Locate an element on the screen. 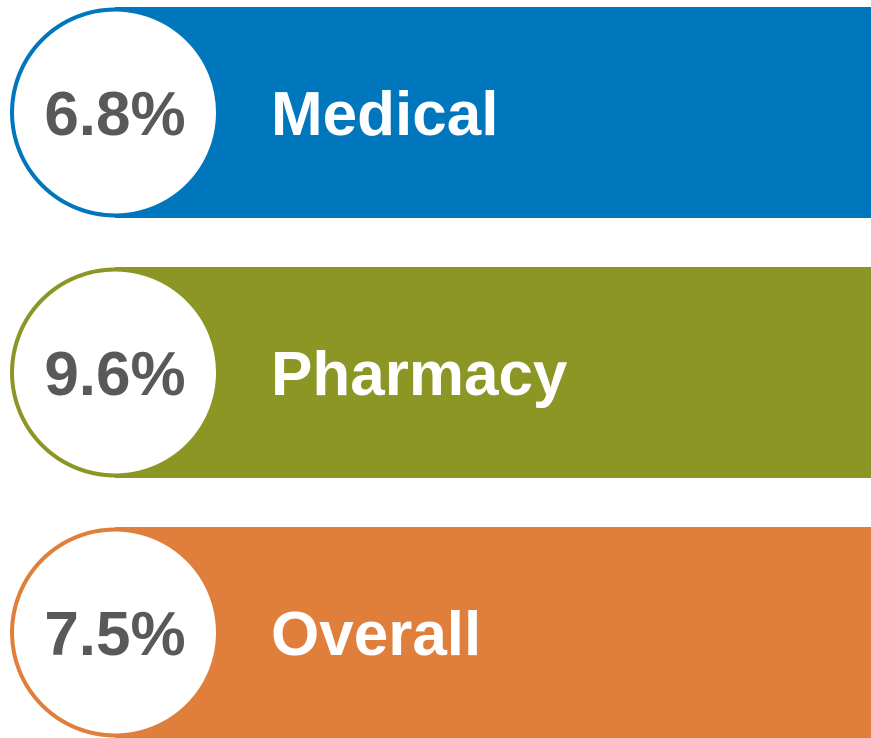  category-label: Medical is located at coordinates (384, 114).